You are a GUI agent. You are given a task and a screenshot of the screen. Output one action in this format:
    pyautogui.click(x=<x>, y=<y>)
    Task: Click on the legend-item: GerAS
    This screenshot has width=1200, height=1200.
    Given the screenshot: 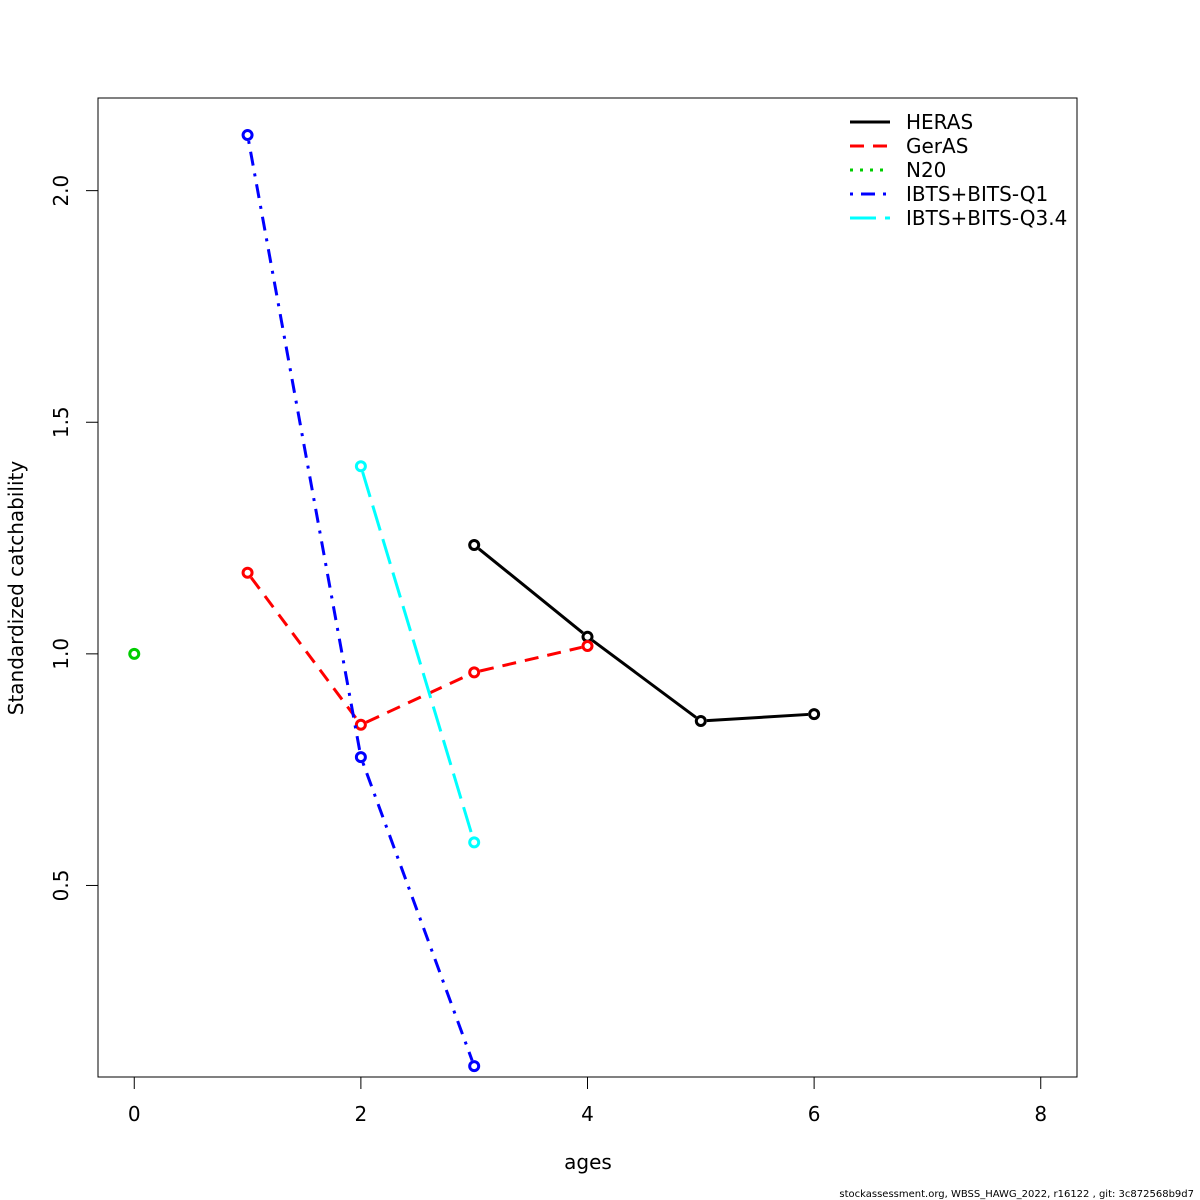 What is the action you would take?
    pyautogui.click(x=909, y=146)
    